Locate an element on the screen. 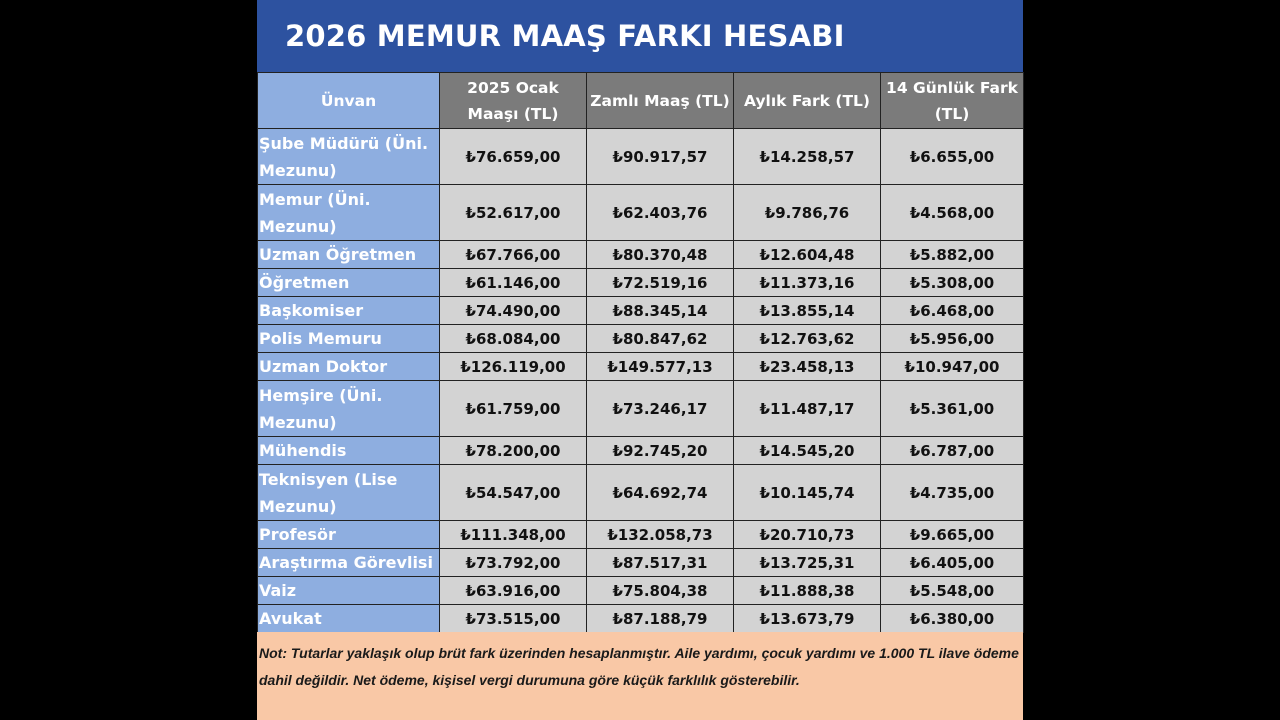 This screenshot has width=1280, height=720. title-cell: Polis Memuru is located at coordinates (348, 338).